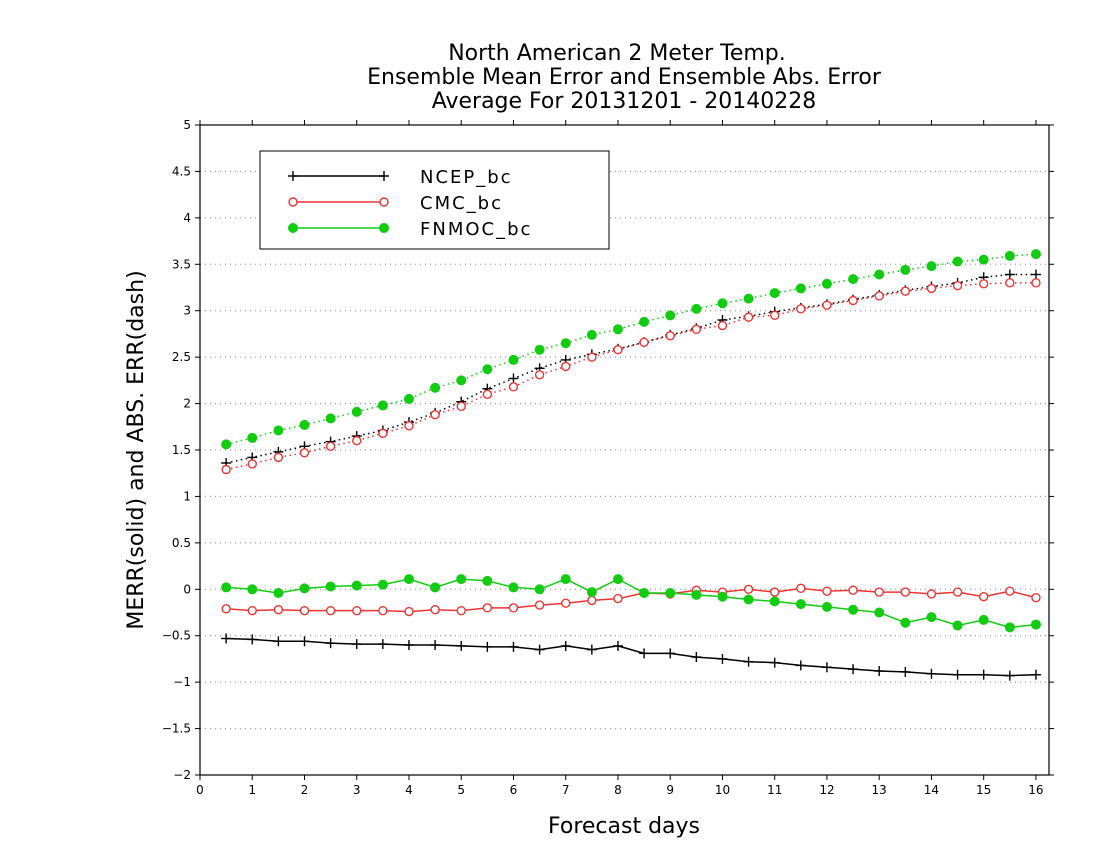 This screenshot has width=1100, height=850. I want to click on legend-entry-fnmoc-bc: FNMOC_bc, so click(409, 229).